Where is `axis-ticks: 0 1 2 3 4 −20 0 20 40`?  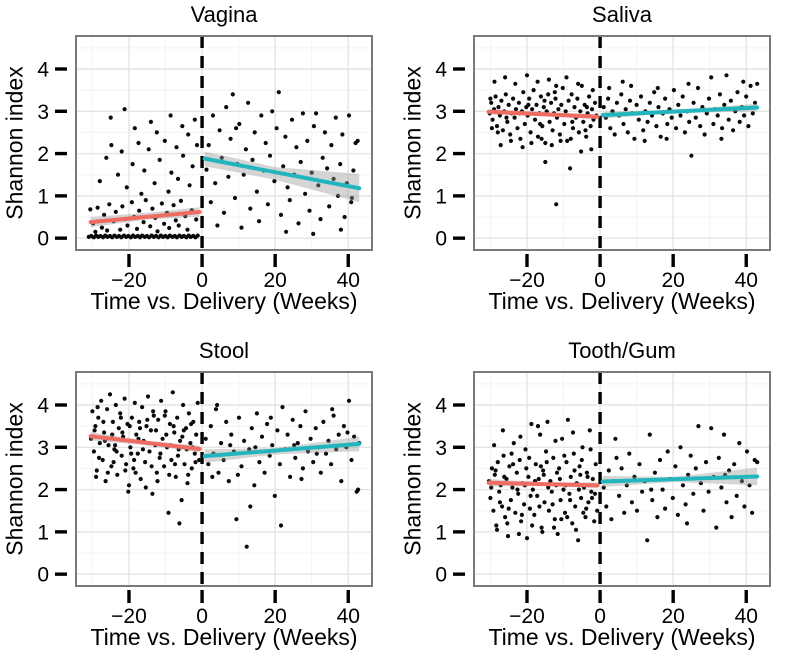
axis-ticks: 0 1 2 3 4 −20 0 20 40 is located at coordinates (198, 175).